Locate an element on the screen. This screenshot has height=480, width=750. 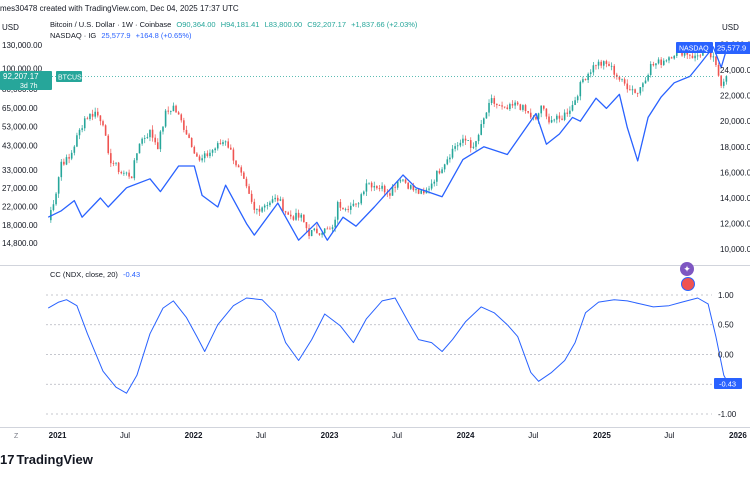
time-axis-tick: 2026 is located at coordinates (738, 435).